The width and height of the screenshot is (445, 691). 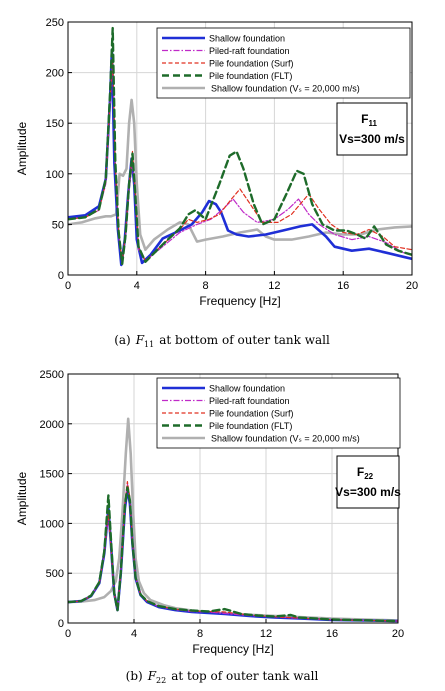 I want to click on caption-prefix: (b), so click(x=134, y=676).